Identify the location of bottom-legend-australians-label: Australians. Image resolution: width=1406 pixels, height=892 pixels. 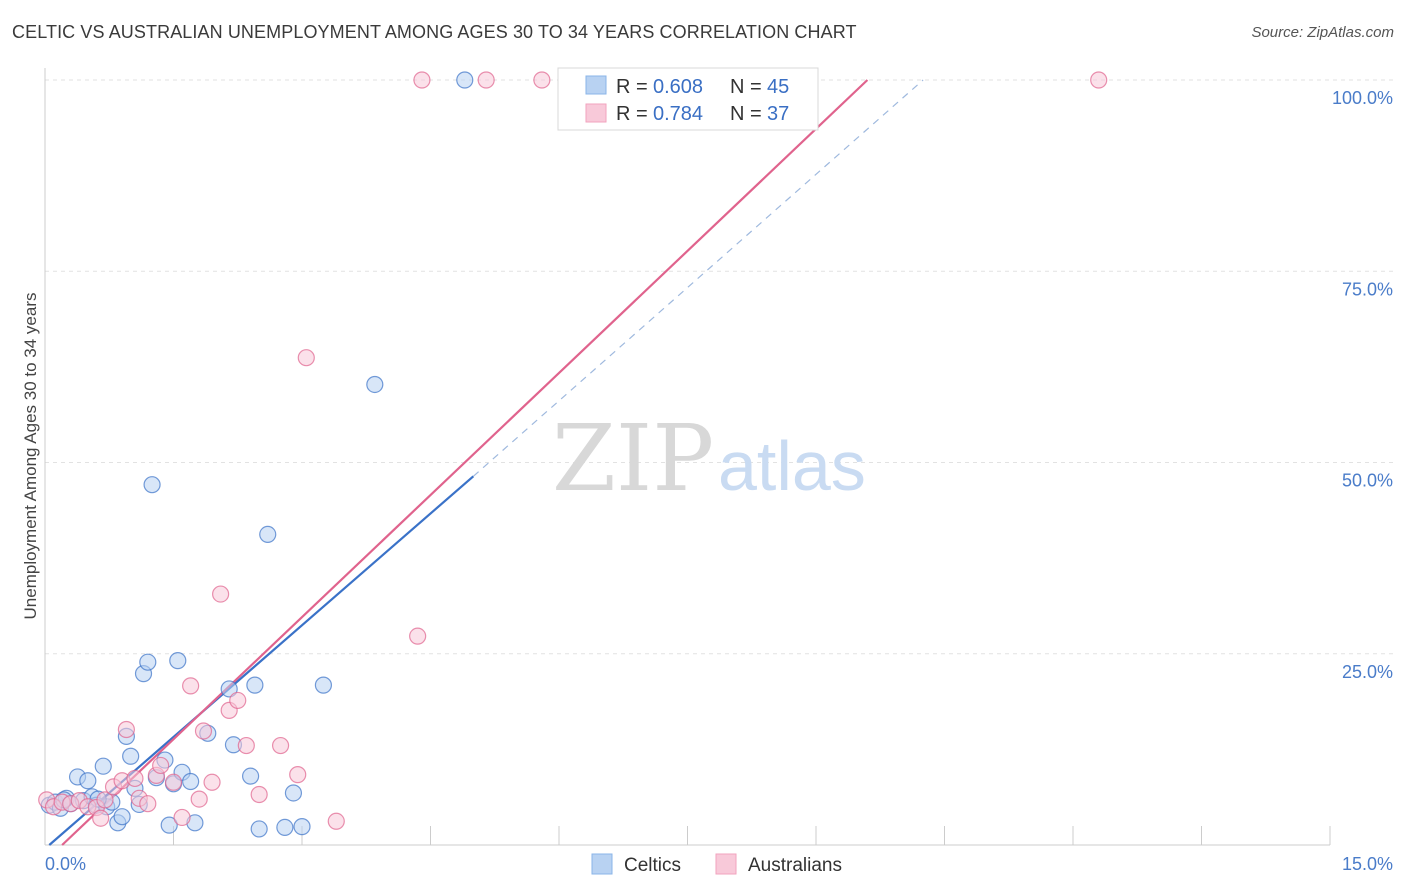
(795, 865).